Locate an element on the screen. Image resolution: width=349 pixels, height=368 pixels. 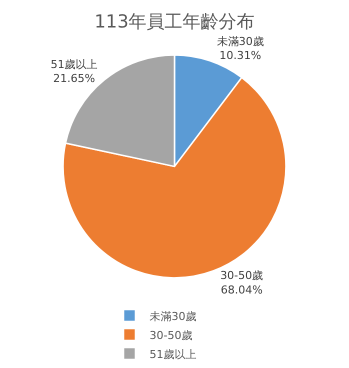
legend-label: 51歲以上 is located at coordinates (173, 354).